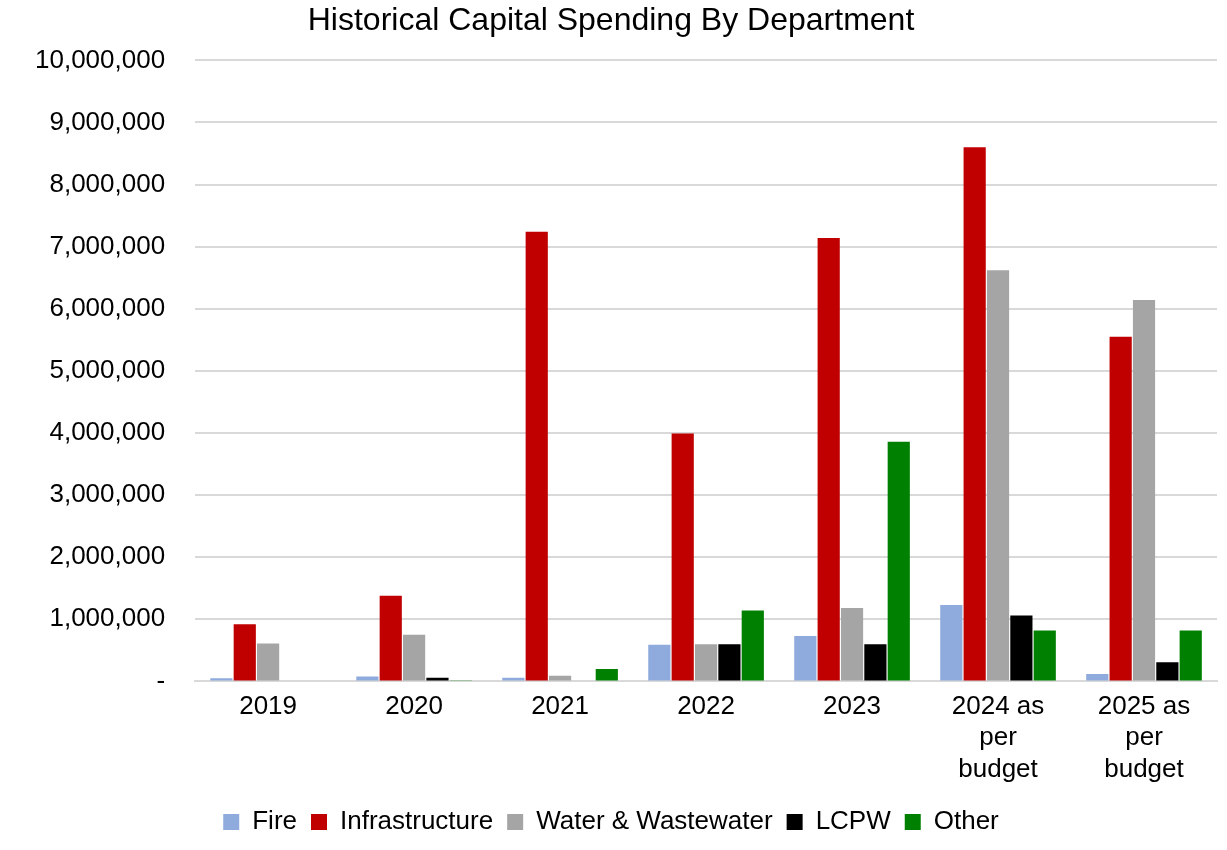  What do you see at coordinates (161, 679) in the screenshot?
I see `y-tick-label: -` at bounding box center [161, 679].